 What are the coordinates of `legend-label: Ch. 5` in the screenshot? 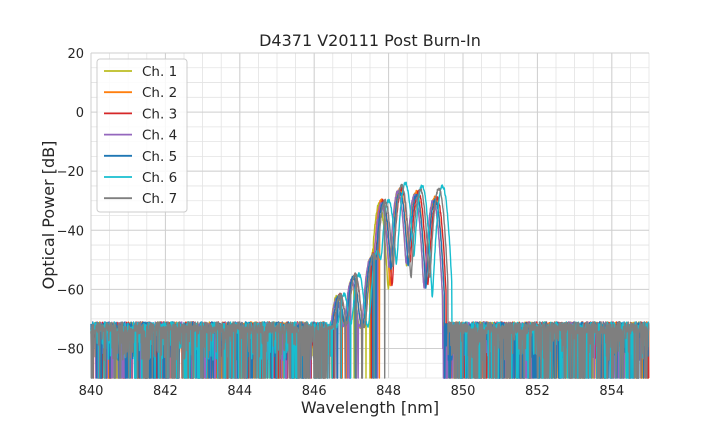 It's located at (159, 157).